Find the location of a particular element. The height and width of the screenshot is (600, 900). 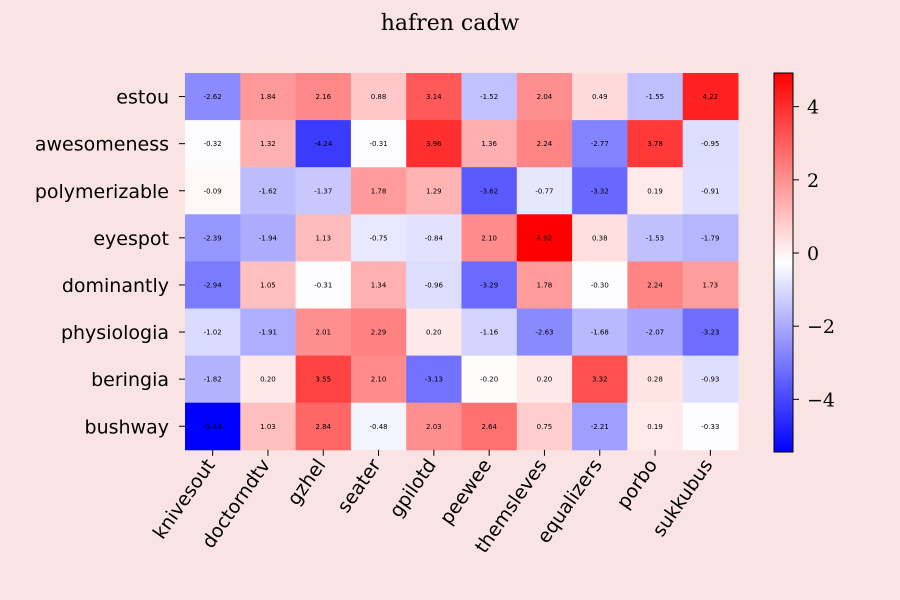

cell-value-label: 2.04 is located at coordinates (545, 97).